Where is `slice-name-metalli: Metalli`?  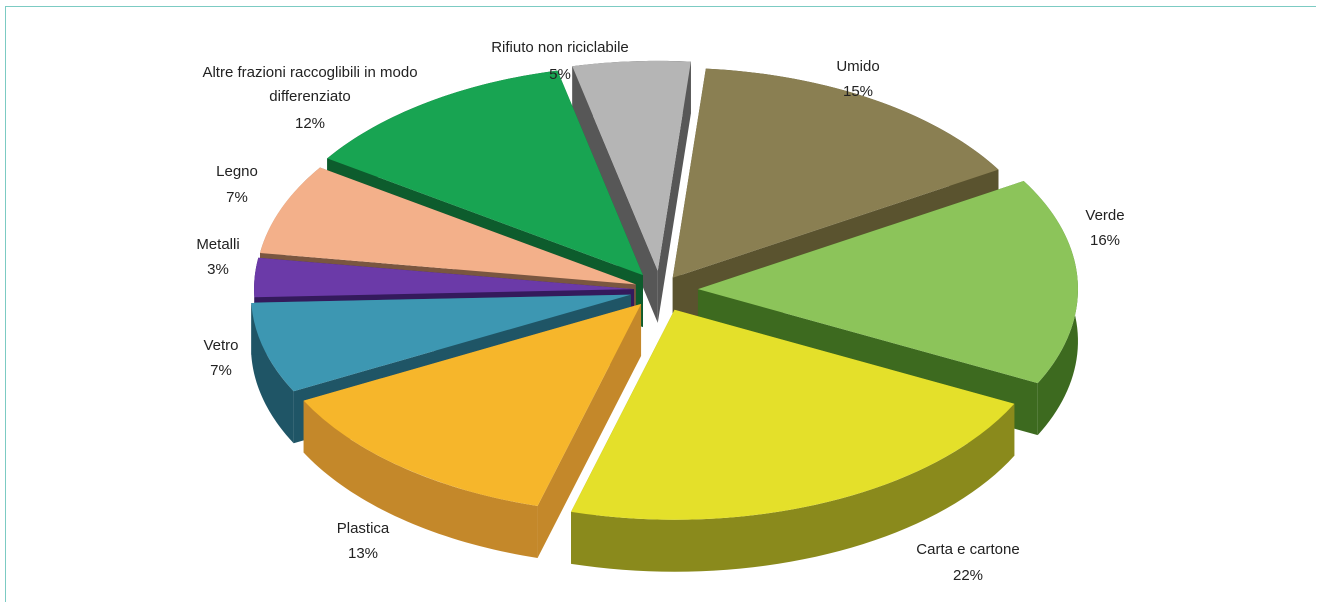 slice-name-metalli: Metalli is located at coordinates (217, 244).